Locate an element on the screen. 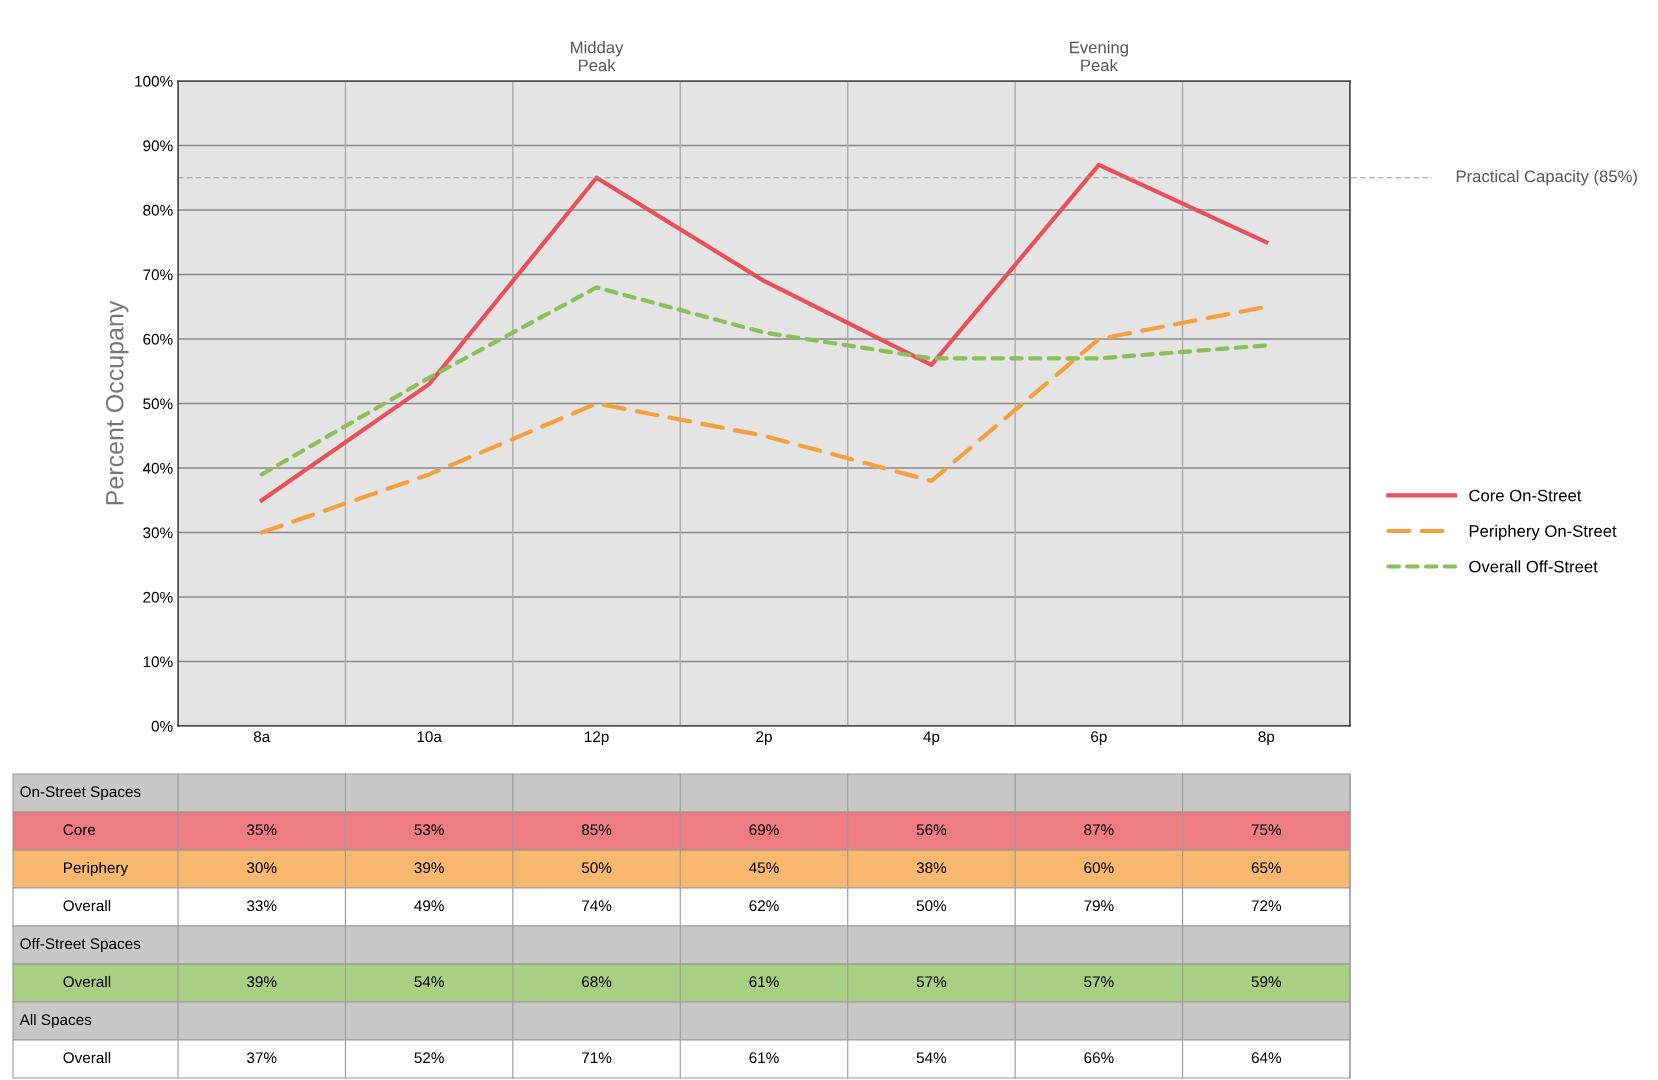 This screenshot has height=1080, width=1658. data-label: 61% is located at coordinates (764, 982).